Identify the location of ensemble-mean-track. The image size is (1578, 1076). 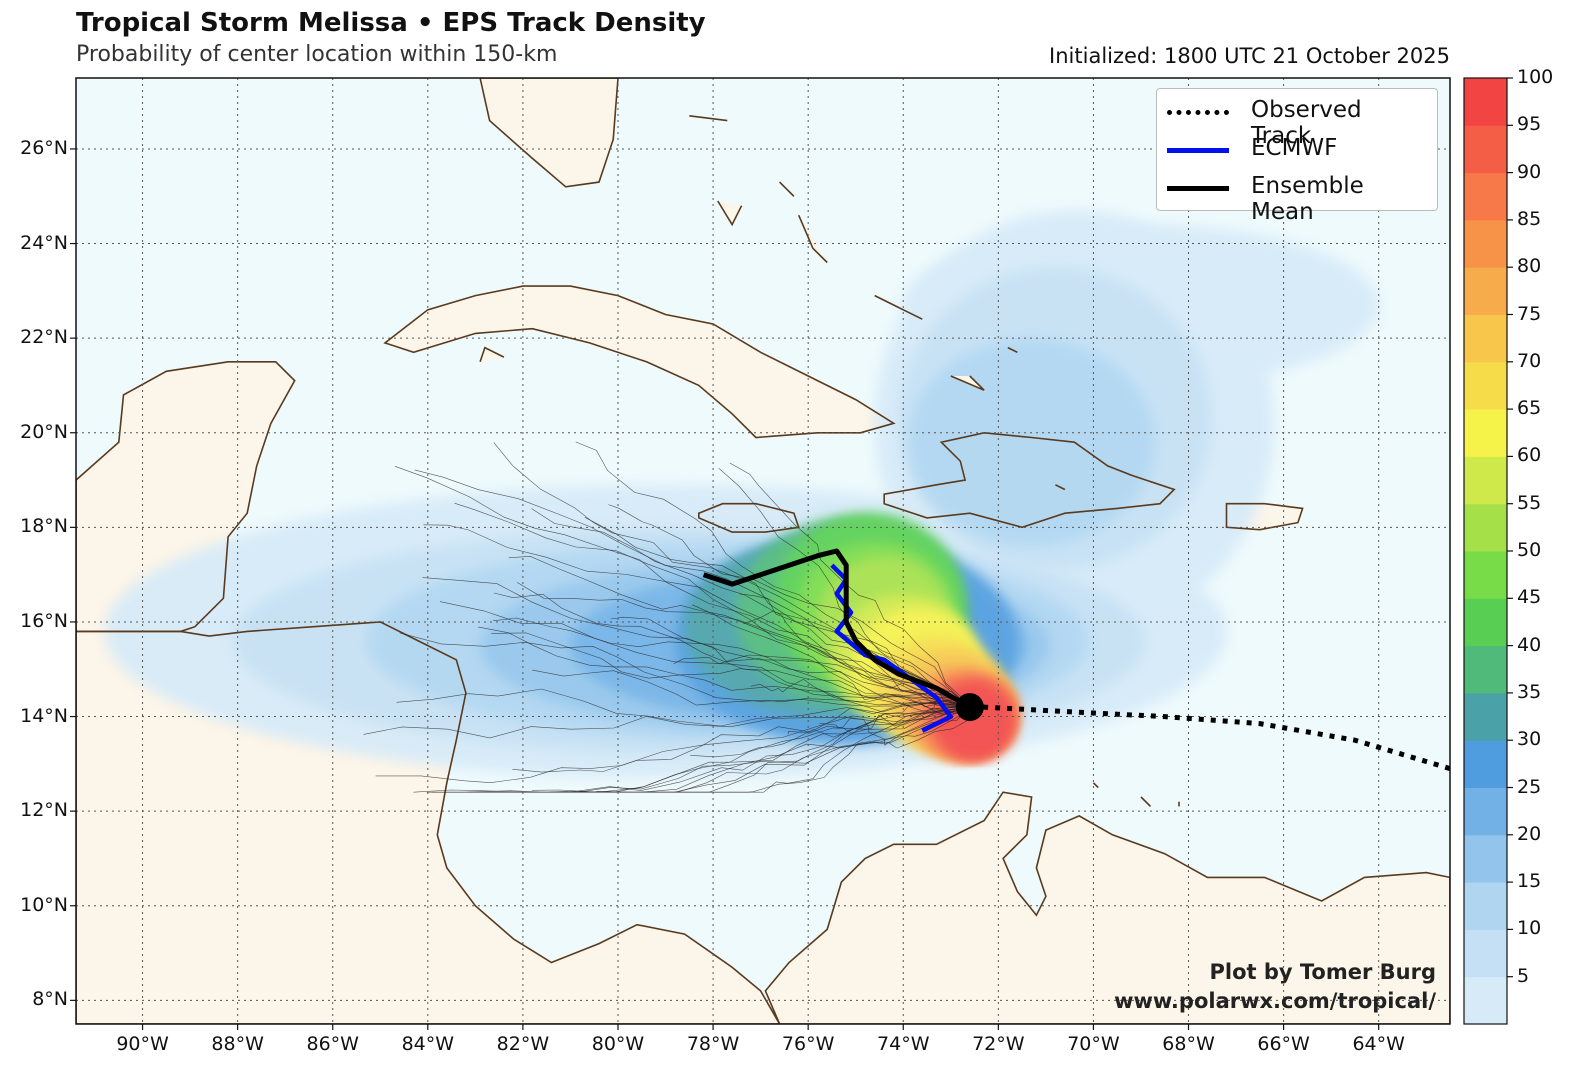
(837, 629).